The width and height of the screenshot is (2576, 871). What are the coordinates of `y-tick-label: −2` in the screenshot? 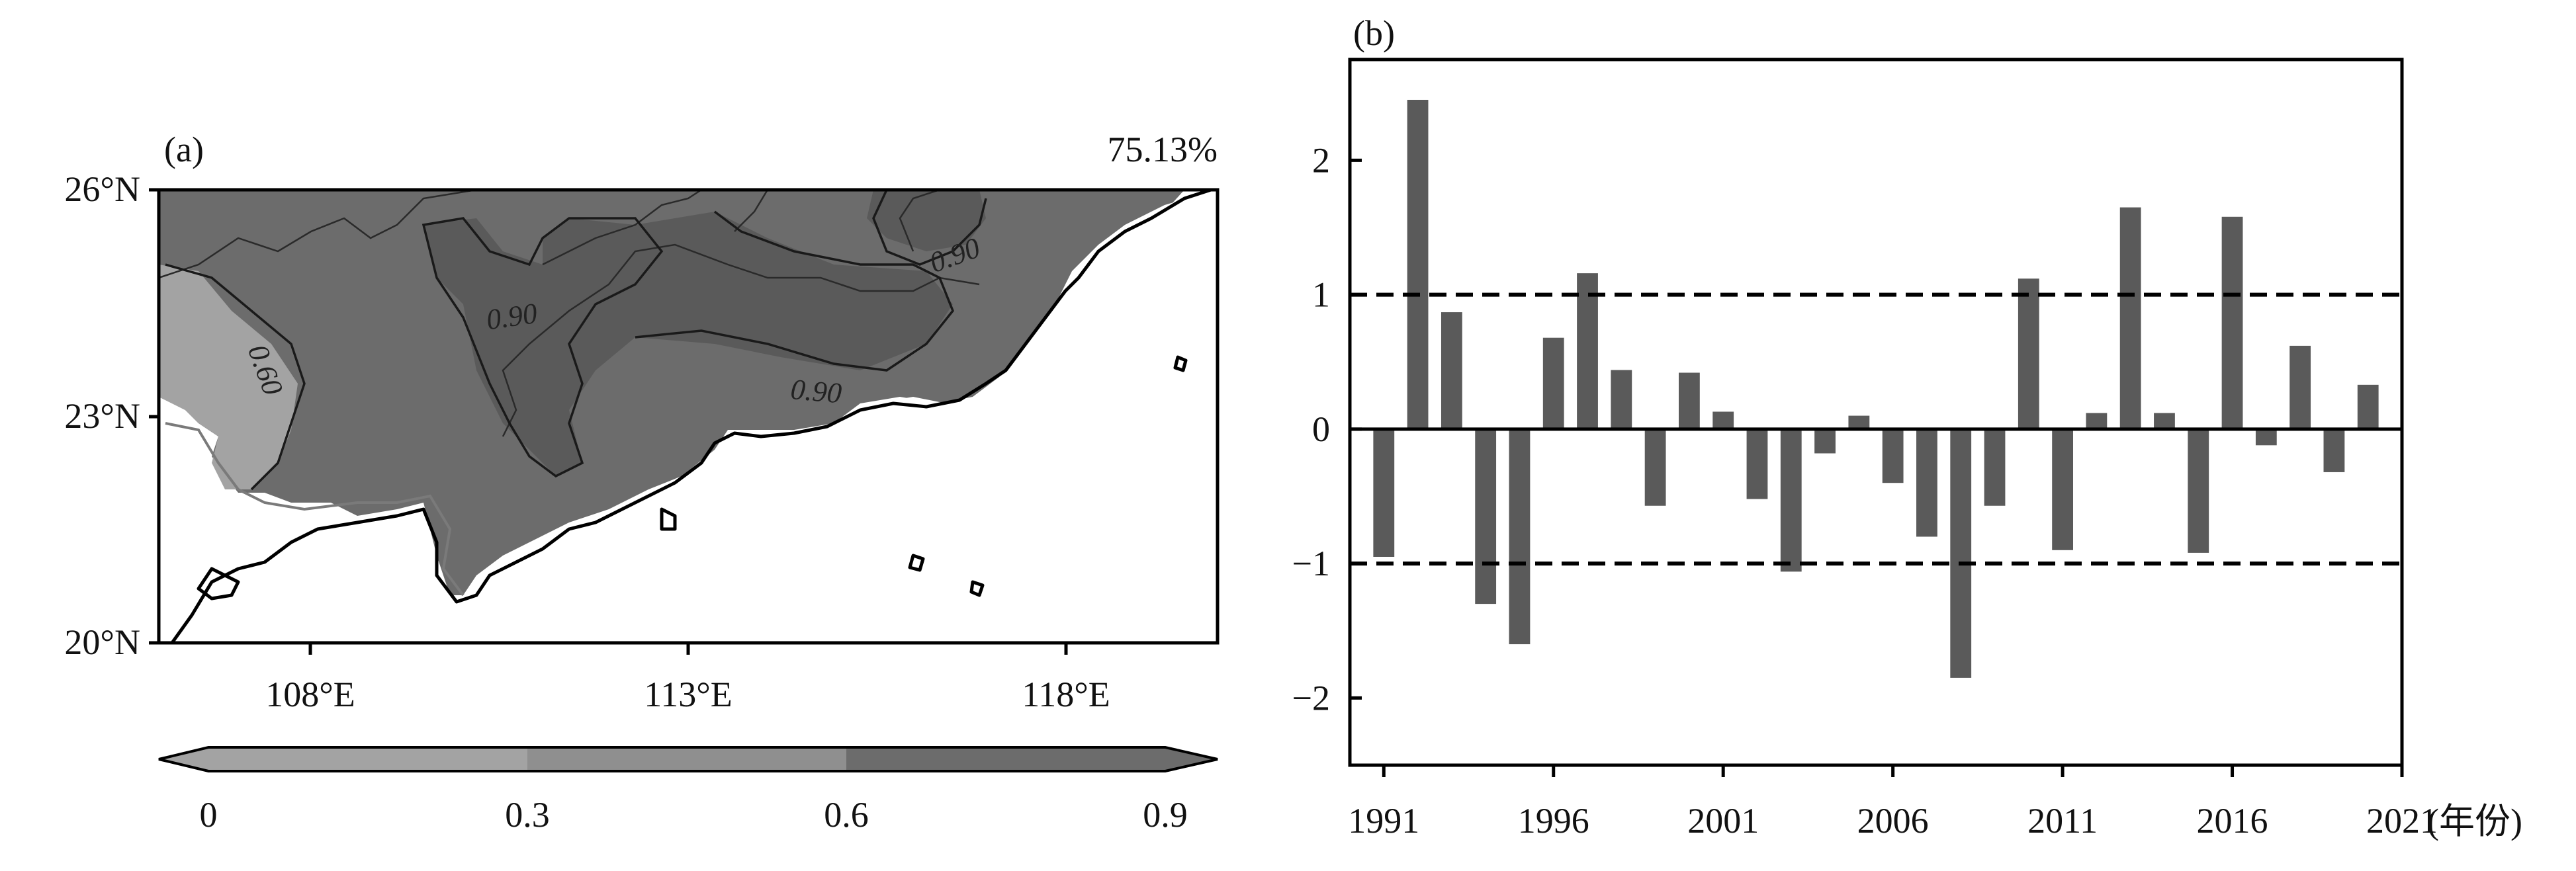 It's located at (1311, 698).